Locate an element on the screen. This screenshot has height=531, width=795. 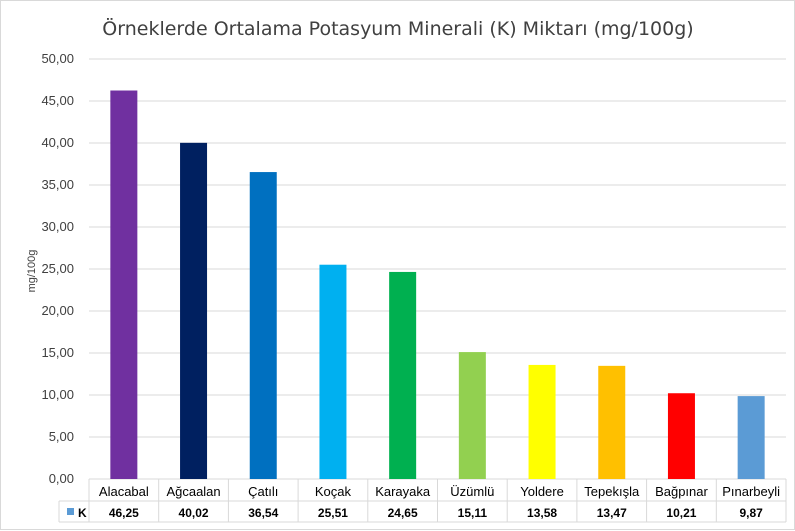
category-label: Yoldere is located at coordinates (542, 491).